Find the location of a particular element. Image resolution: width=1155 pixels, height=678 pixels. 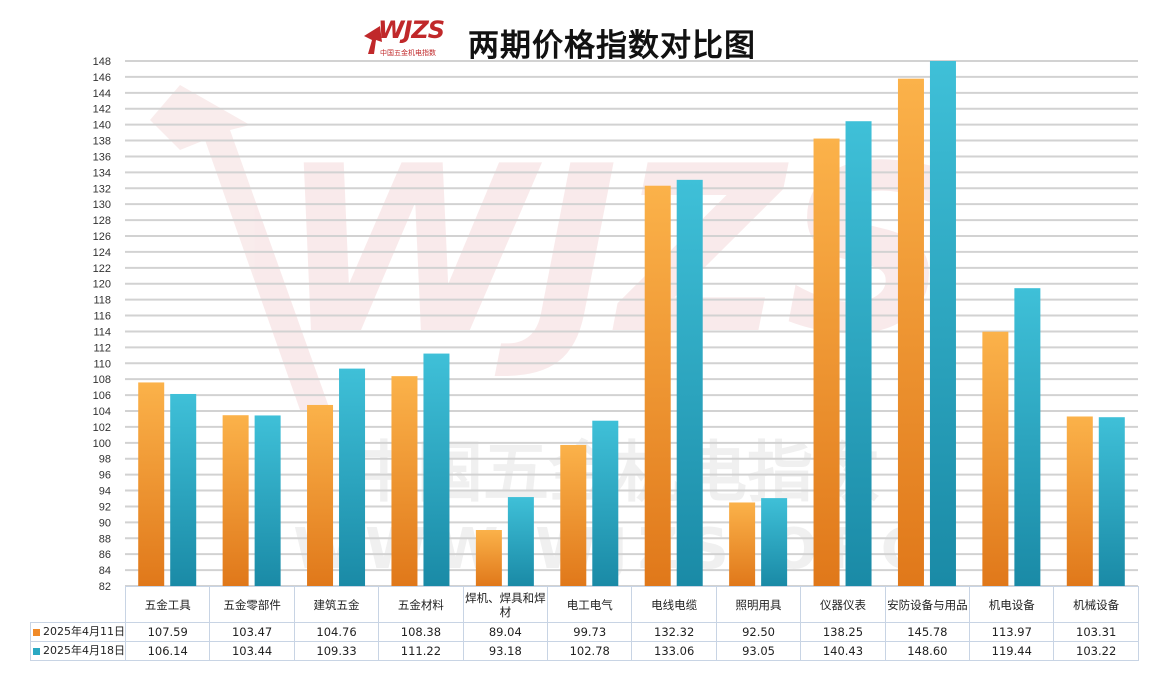

y-tick-label: 90 is located at coordinates (105, 523).